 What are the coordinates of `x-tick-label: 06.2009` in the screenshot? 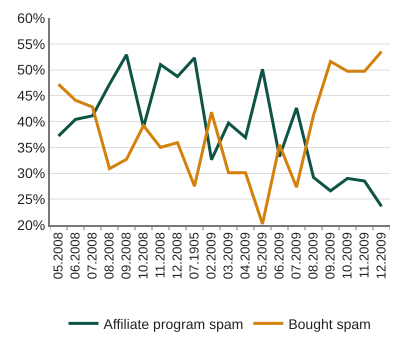 It's located at (279, 256).